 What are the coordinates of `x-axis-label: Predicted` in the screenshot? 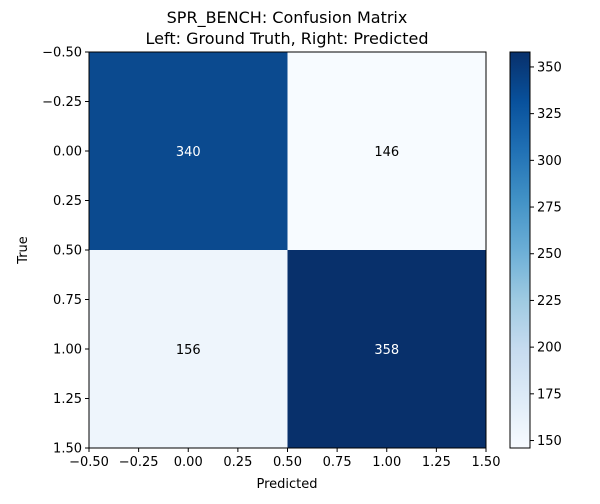 It's located at (286, 484).